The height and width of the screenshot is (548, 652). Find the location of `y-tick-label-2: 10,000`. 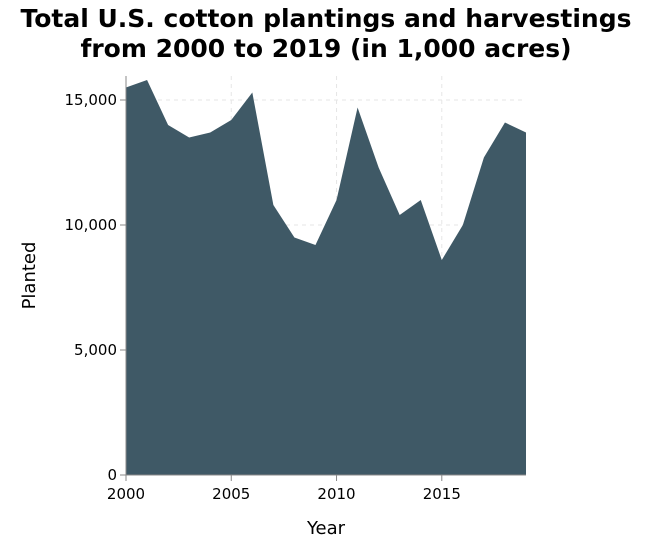

y-tick-label-2: 10,000 is located at coordinates (91, 225).